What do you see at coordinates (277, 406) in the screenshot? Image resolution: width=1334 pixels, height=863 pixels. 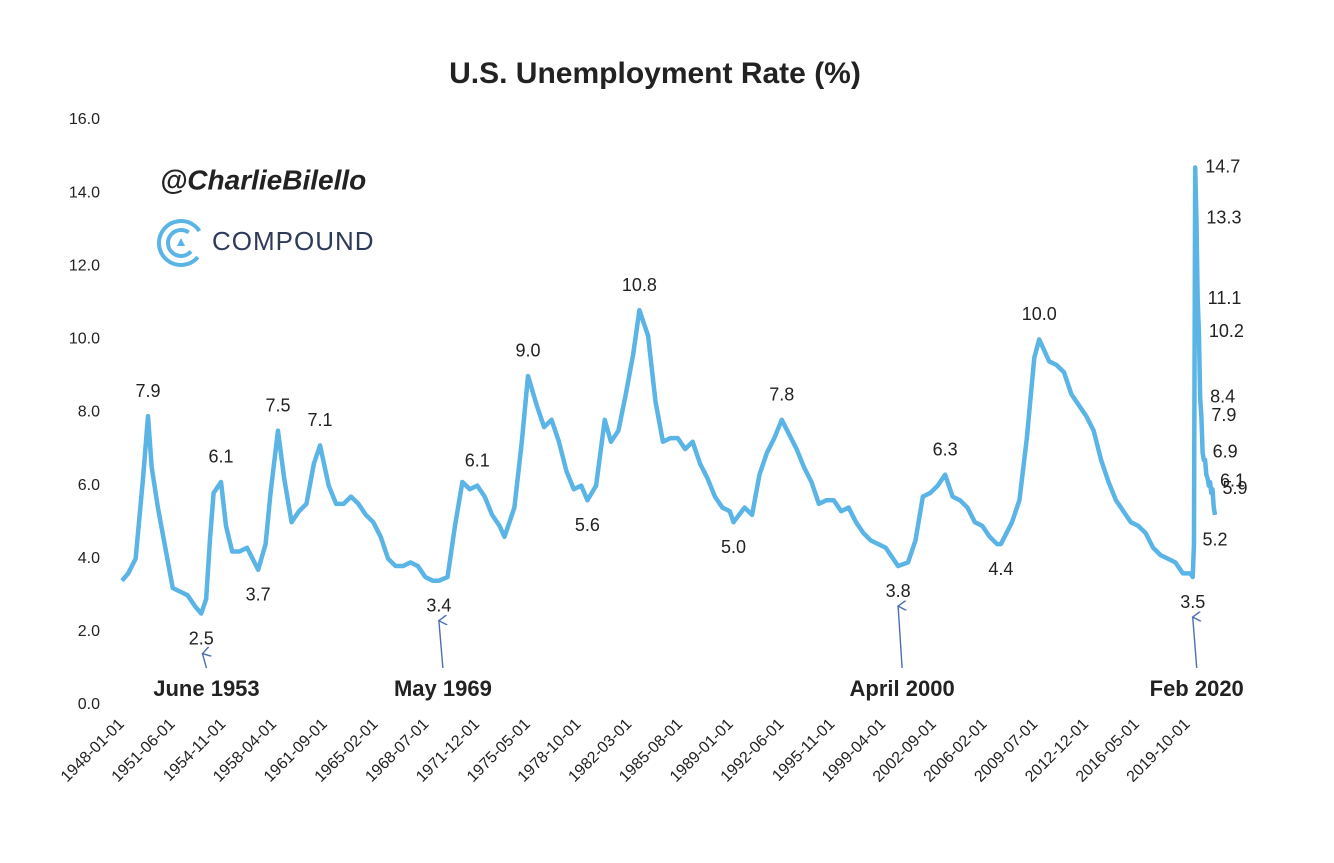 I see `data-label: 7.5` at bounding box center [277, 406].